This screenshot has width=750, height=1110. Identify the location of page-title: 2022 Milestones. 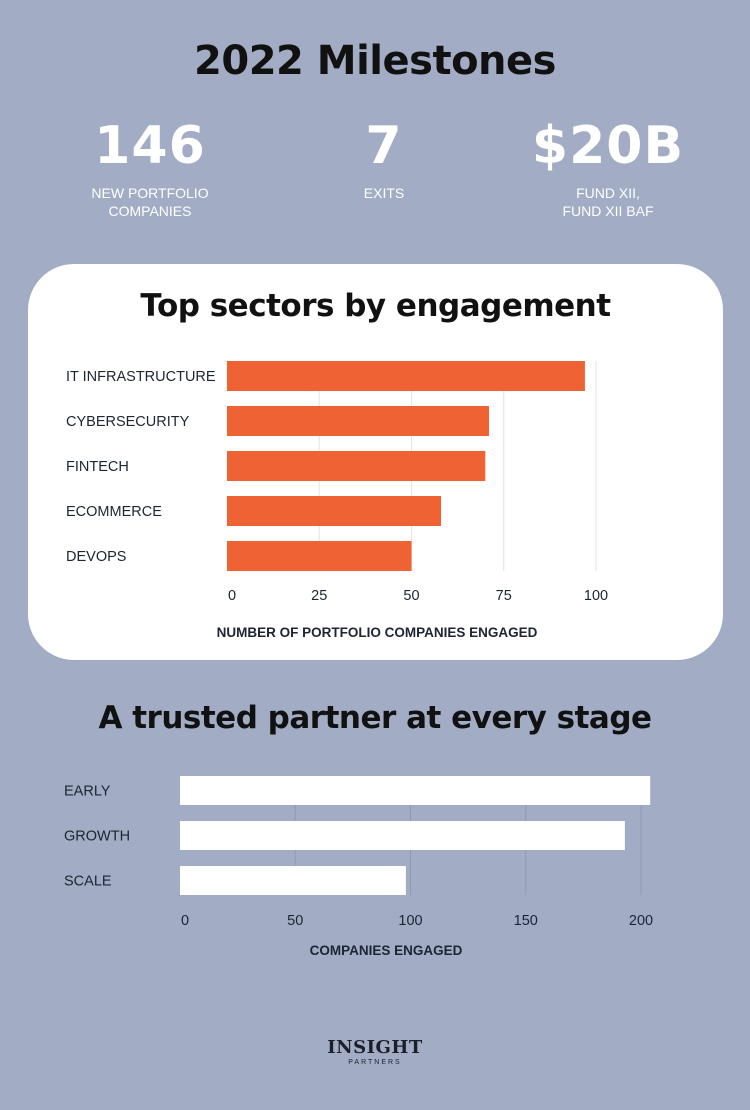
(375, 61).